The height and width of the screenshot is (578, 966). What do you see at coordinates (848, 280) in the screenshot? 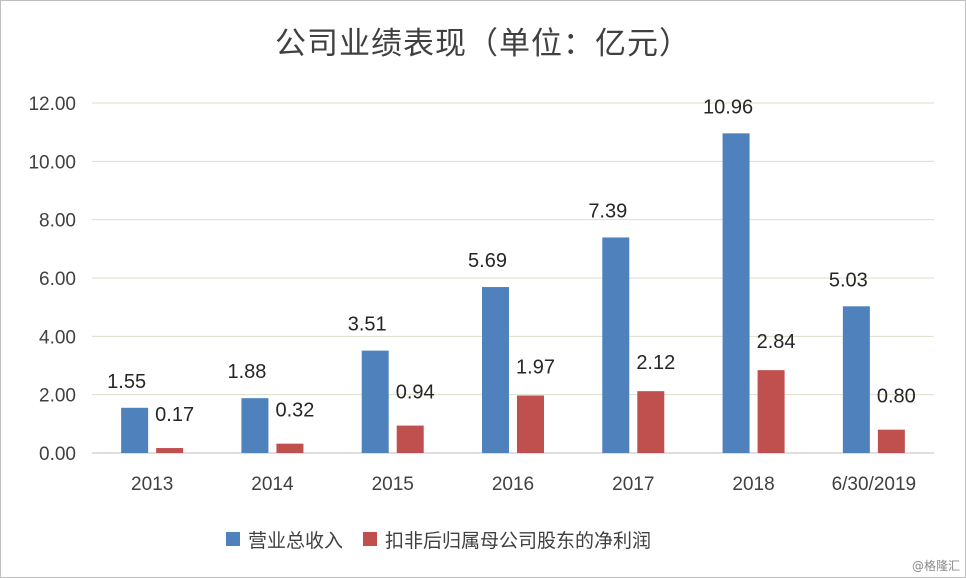
I see `data-label: 5.03` at bounding box center [848, 280].